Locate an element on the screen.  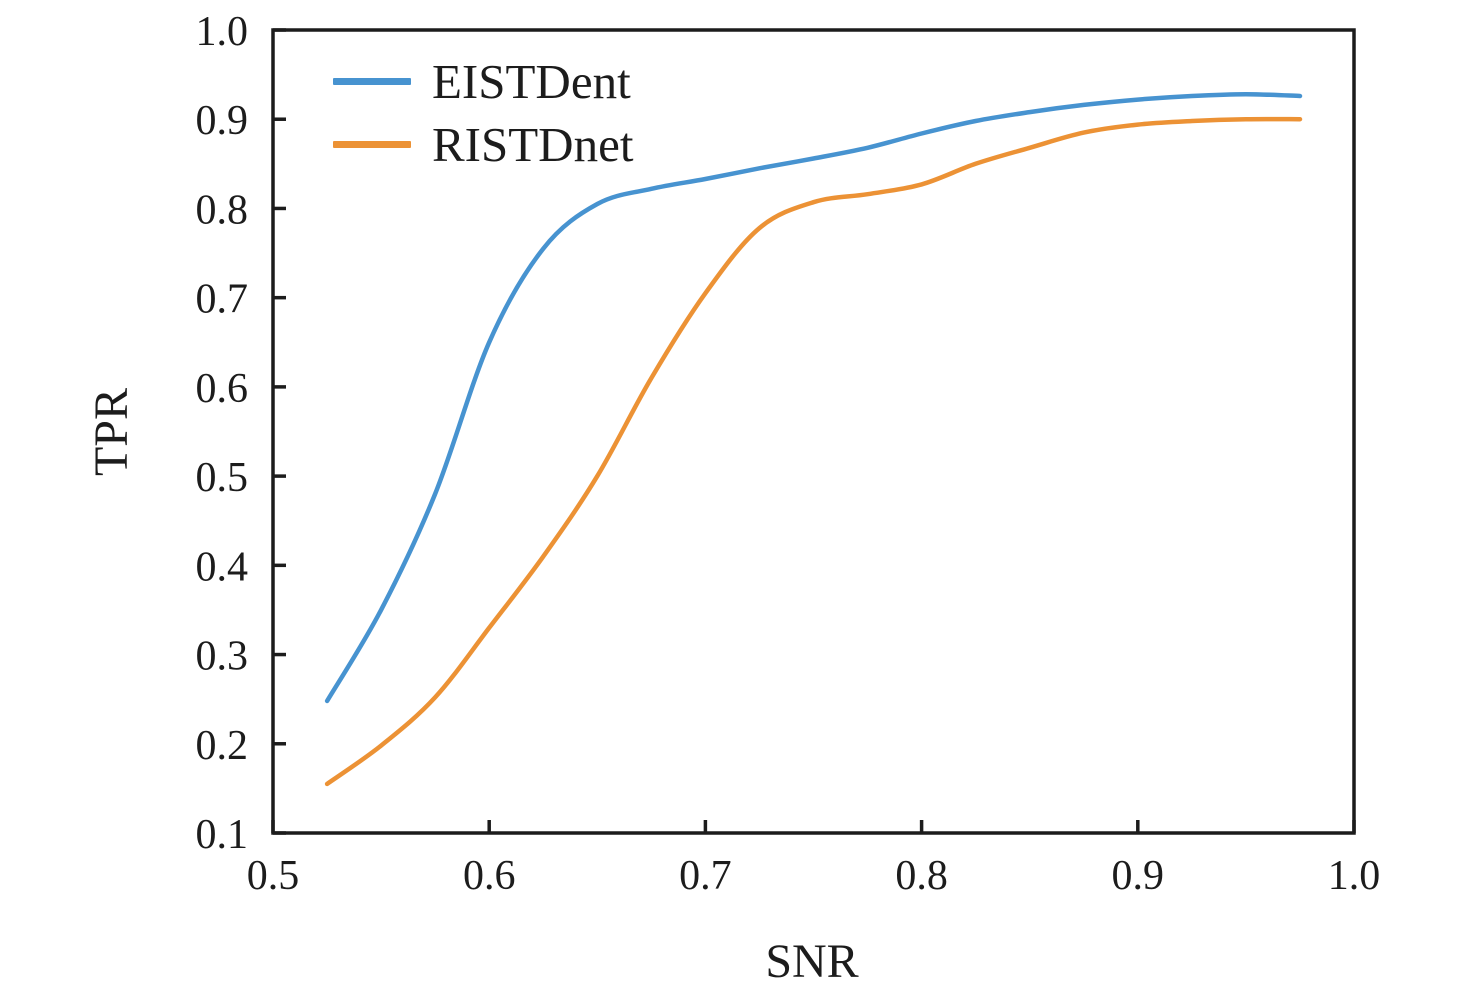
y-tick-label: 0.6 is located at coordinates (222, 389).